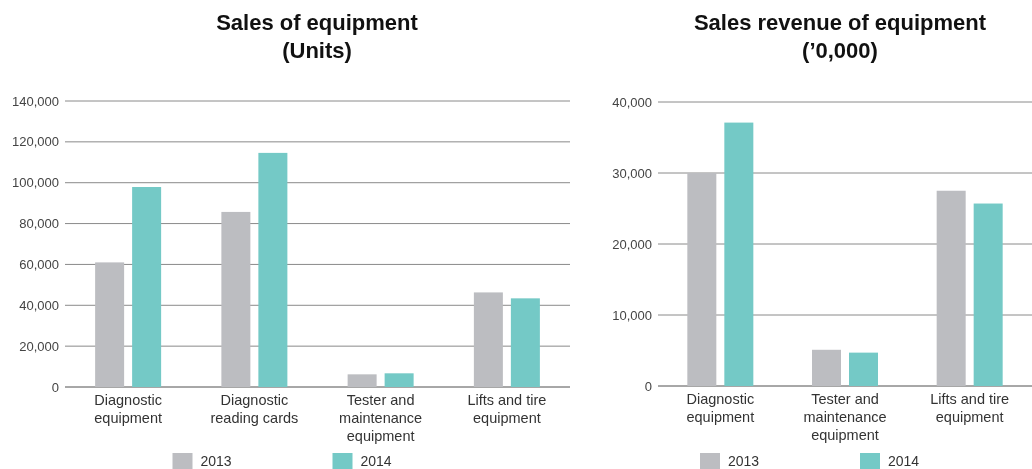  I want to click on y-tick-label: 120,000, so click(35, 142).